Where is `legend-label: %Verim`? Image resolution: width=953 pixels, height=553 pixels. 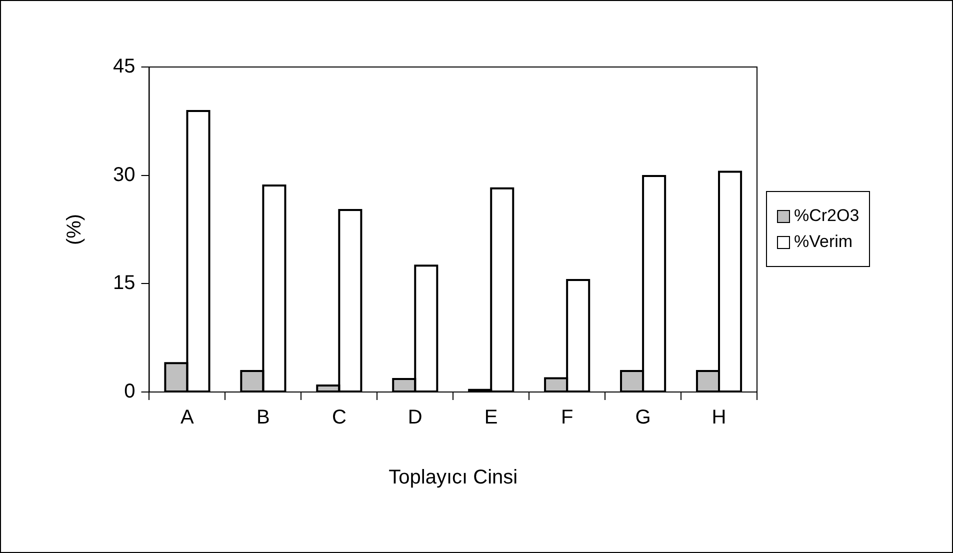
legend-label: %Verim is located at coordinates (823, 242).